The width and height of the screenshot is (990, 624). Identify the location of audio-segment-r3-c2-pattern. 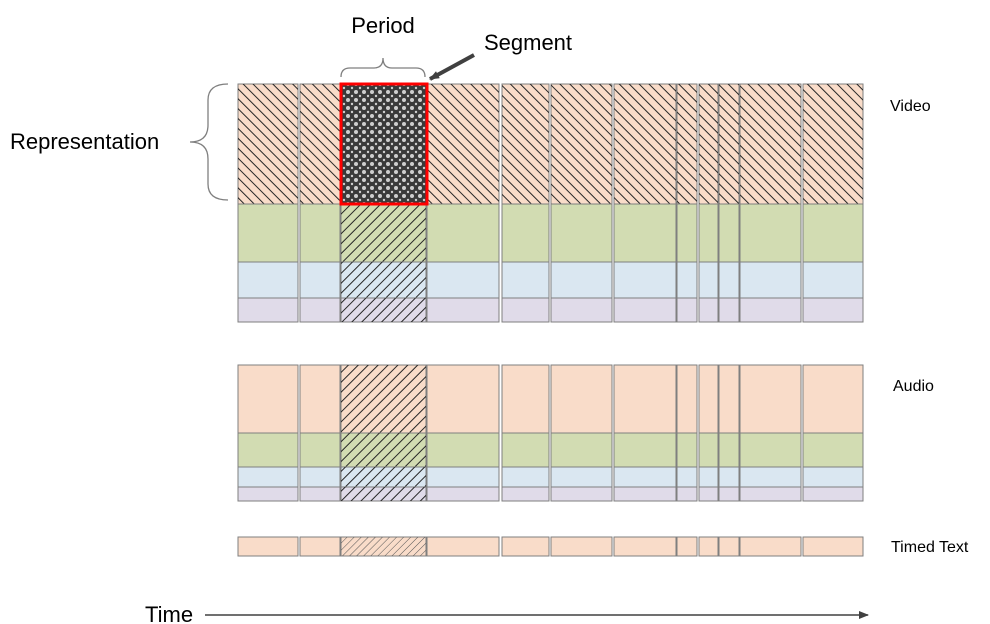
(383, 494).